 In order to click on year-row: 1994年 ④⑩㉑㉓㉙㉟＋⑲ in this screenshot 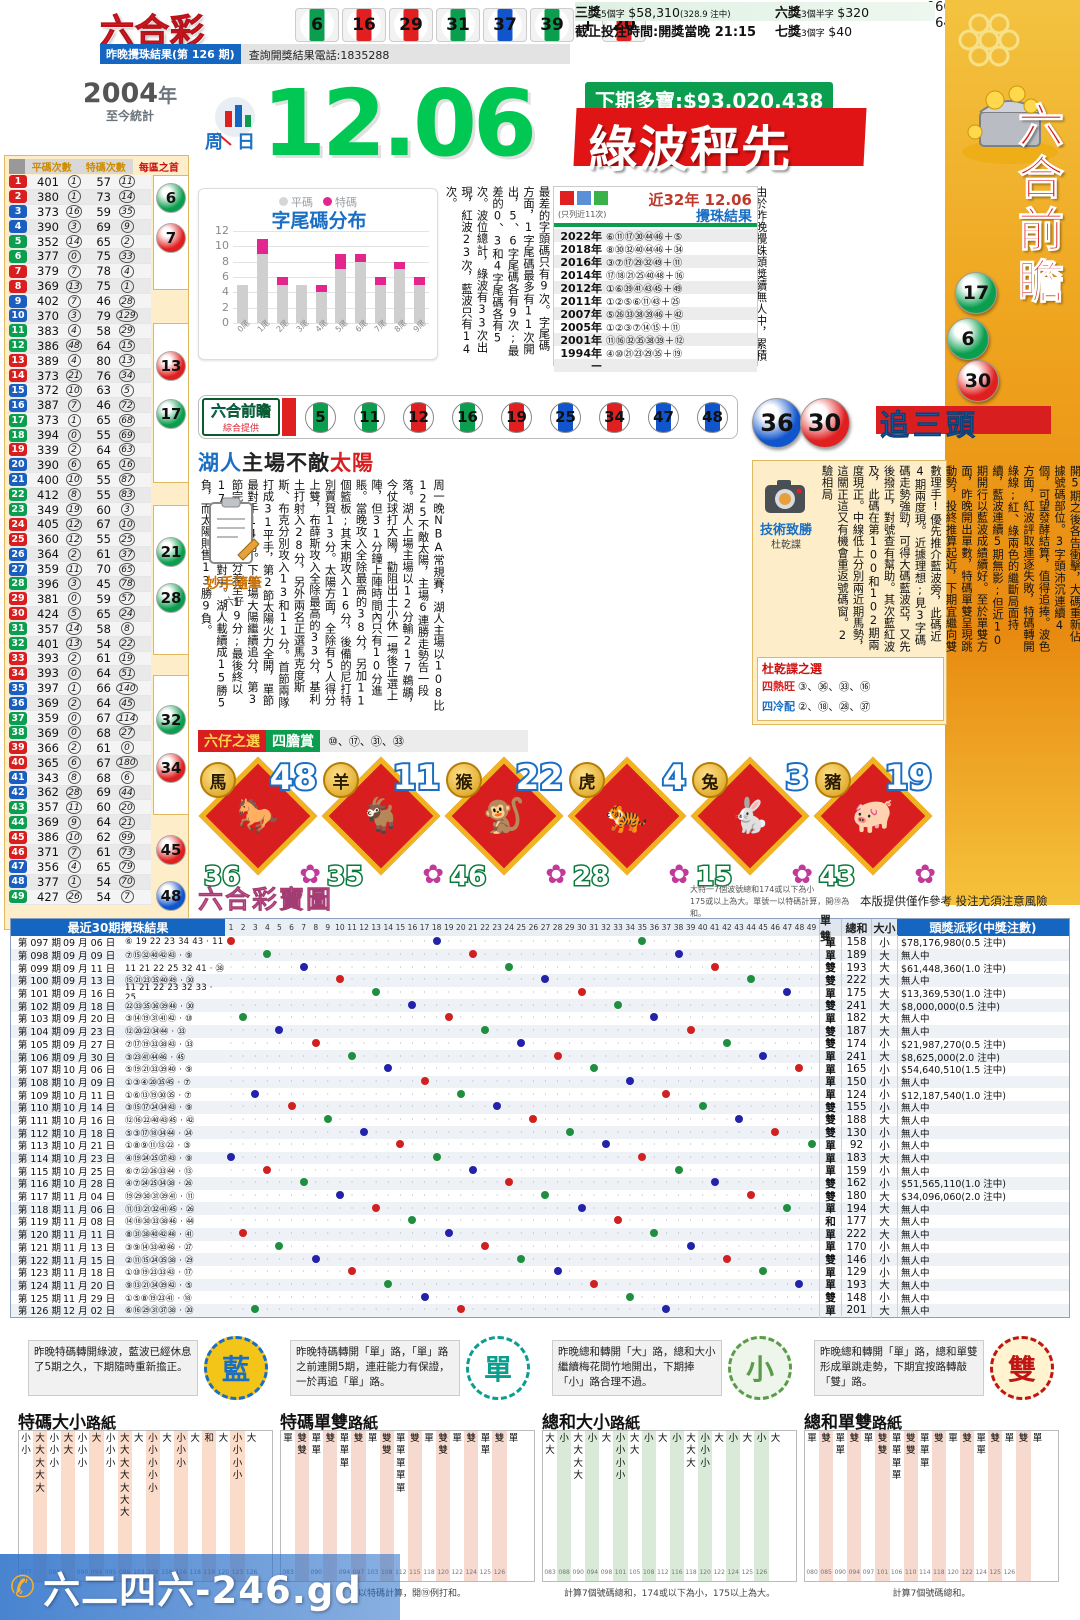, I will do `click(655, 353)`.